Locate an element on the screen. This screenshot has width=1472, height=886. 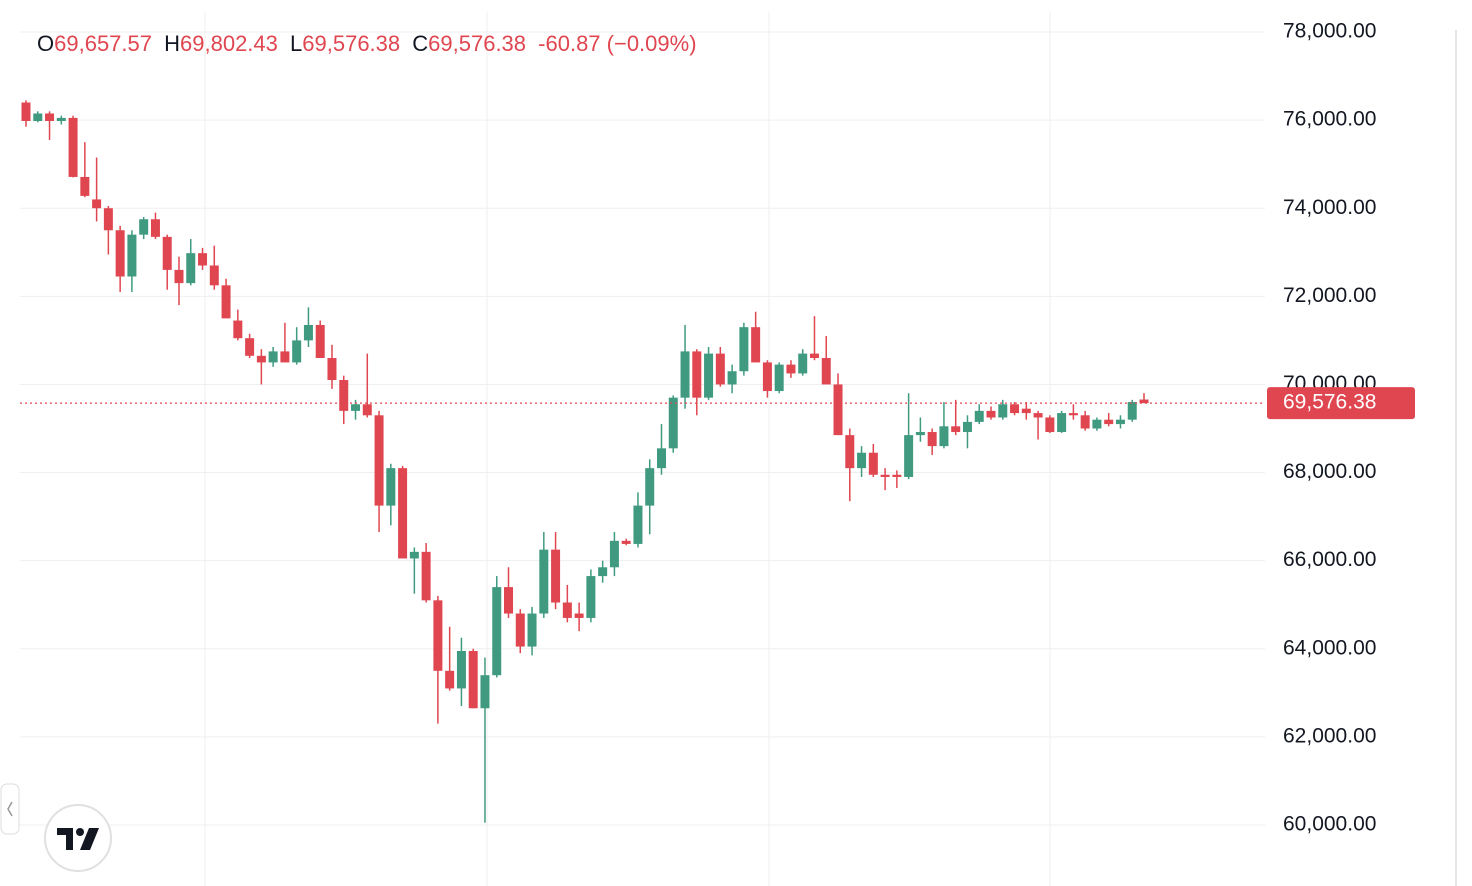
legend-value: 69,657.57 is located at coordinates (103, 43).